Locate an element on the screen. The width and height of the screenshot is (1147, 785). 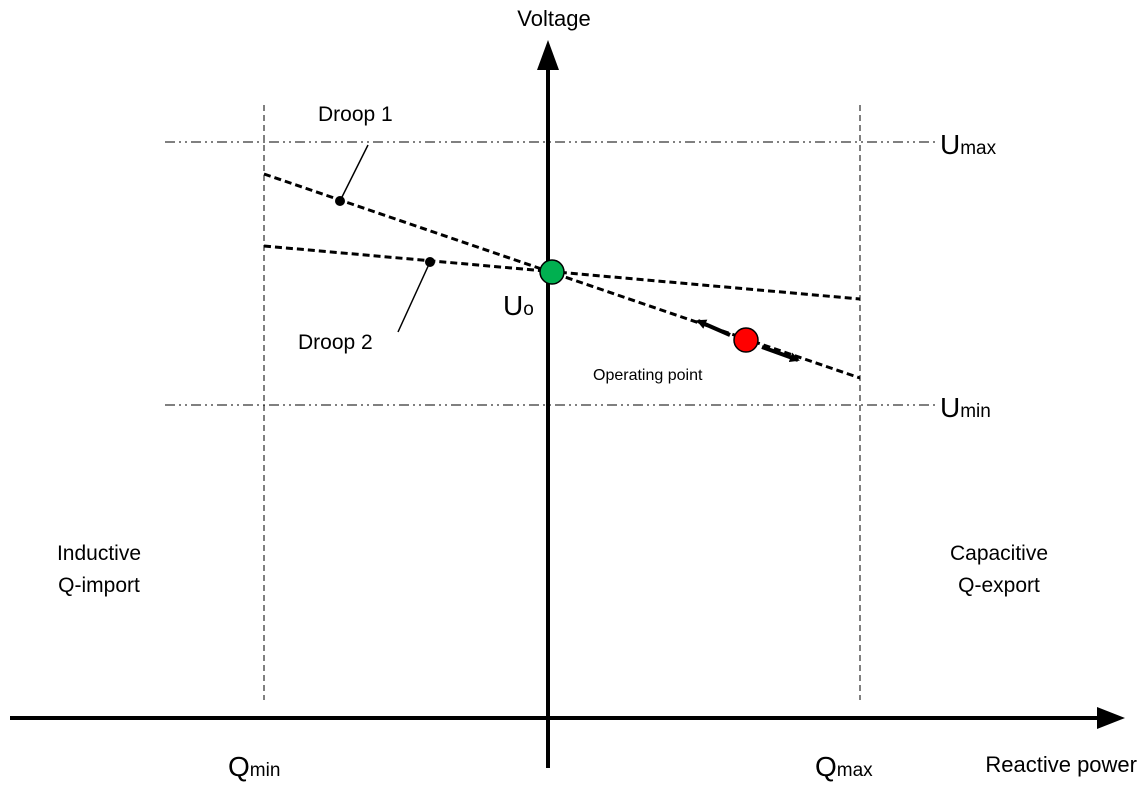
droop-1-leader is located at coordinates (354, 173).